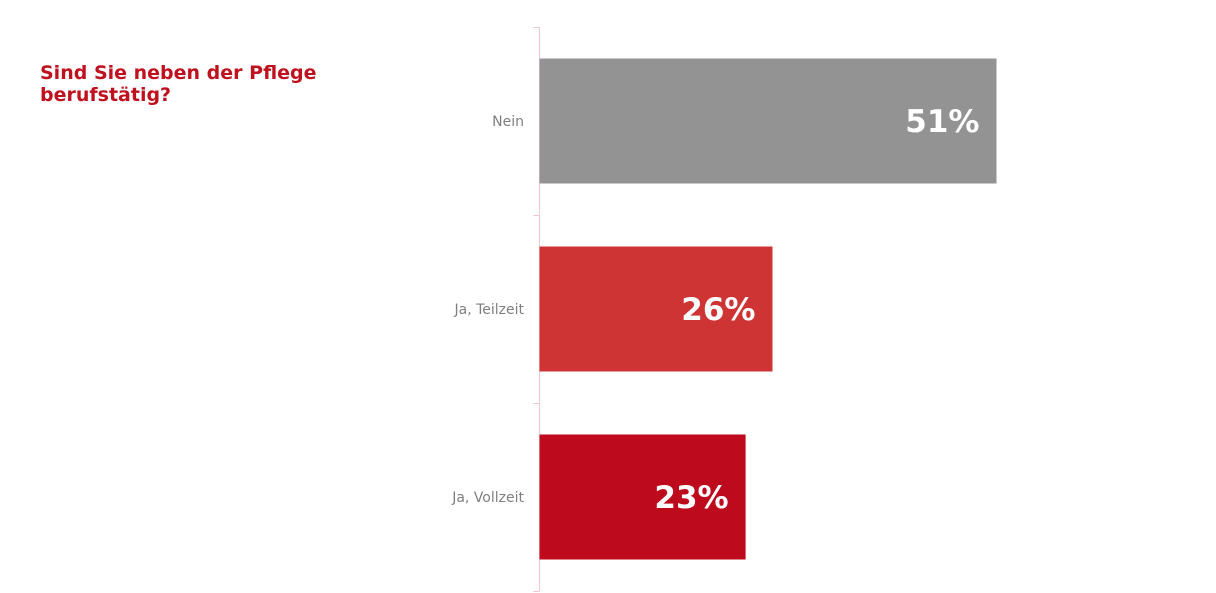  I want to click on value-label: 23%, so click(691, 498).